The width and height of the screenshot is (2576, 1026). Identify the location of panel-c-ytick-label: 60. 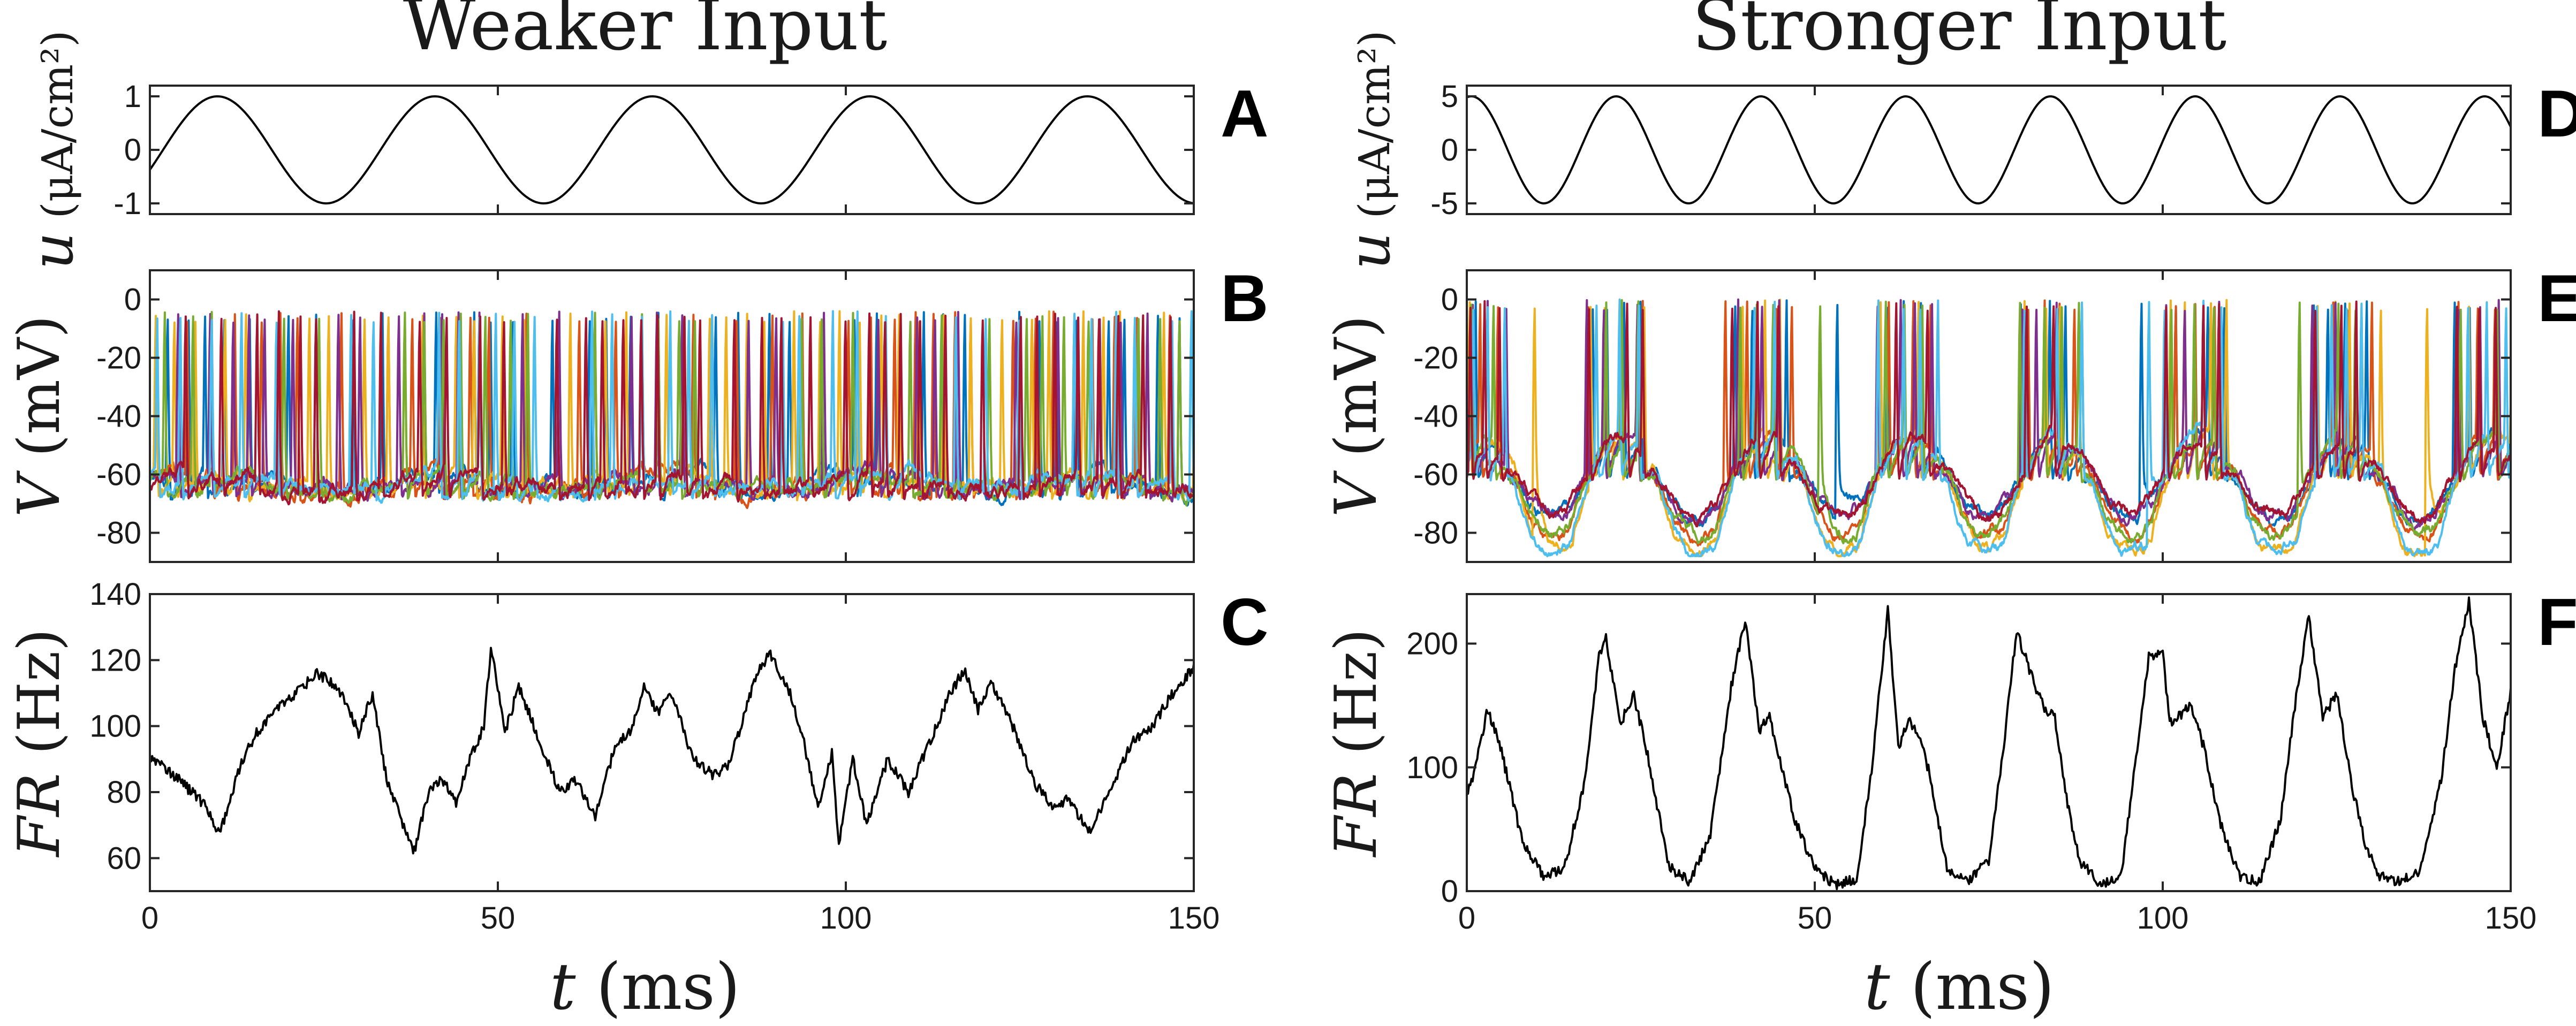
(124, 858).